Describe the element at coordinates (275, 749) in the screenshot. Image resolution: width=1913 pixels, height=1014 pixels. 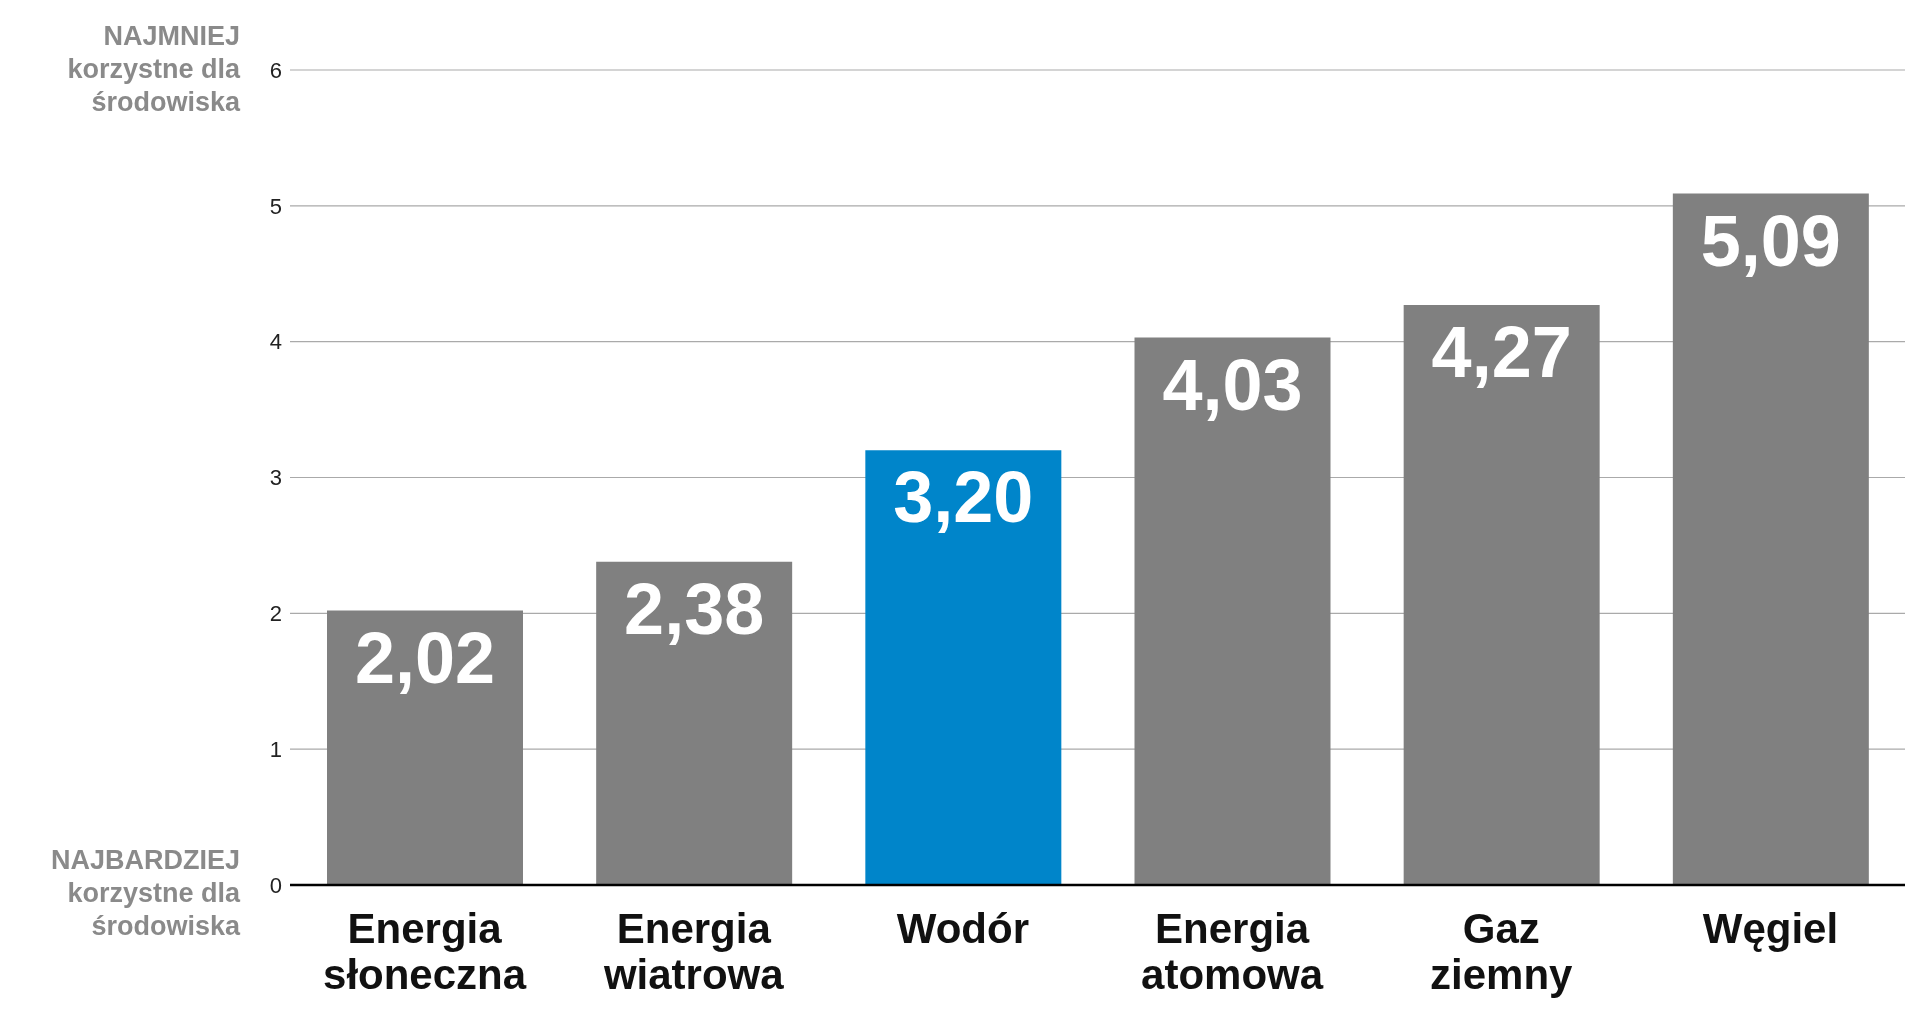
I see `y-tick-label: 1` at that location.